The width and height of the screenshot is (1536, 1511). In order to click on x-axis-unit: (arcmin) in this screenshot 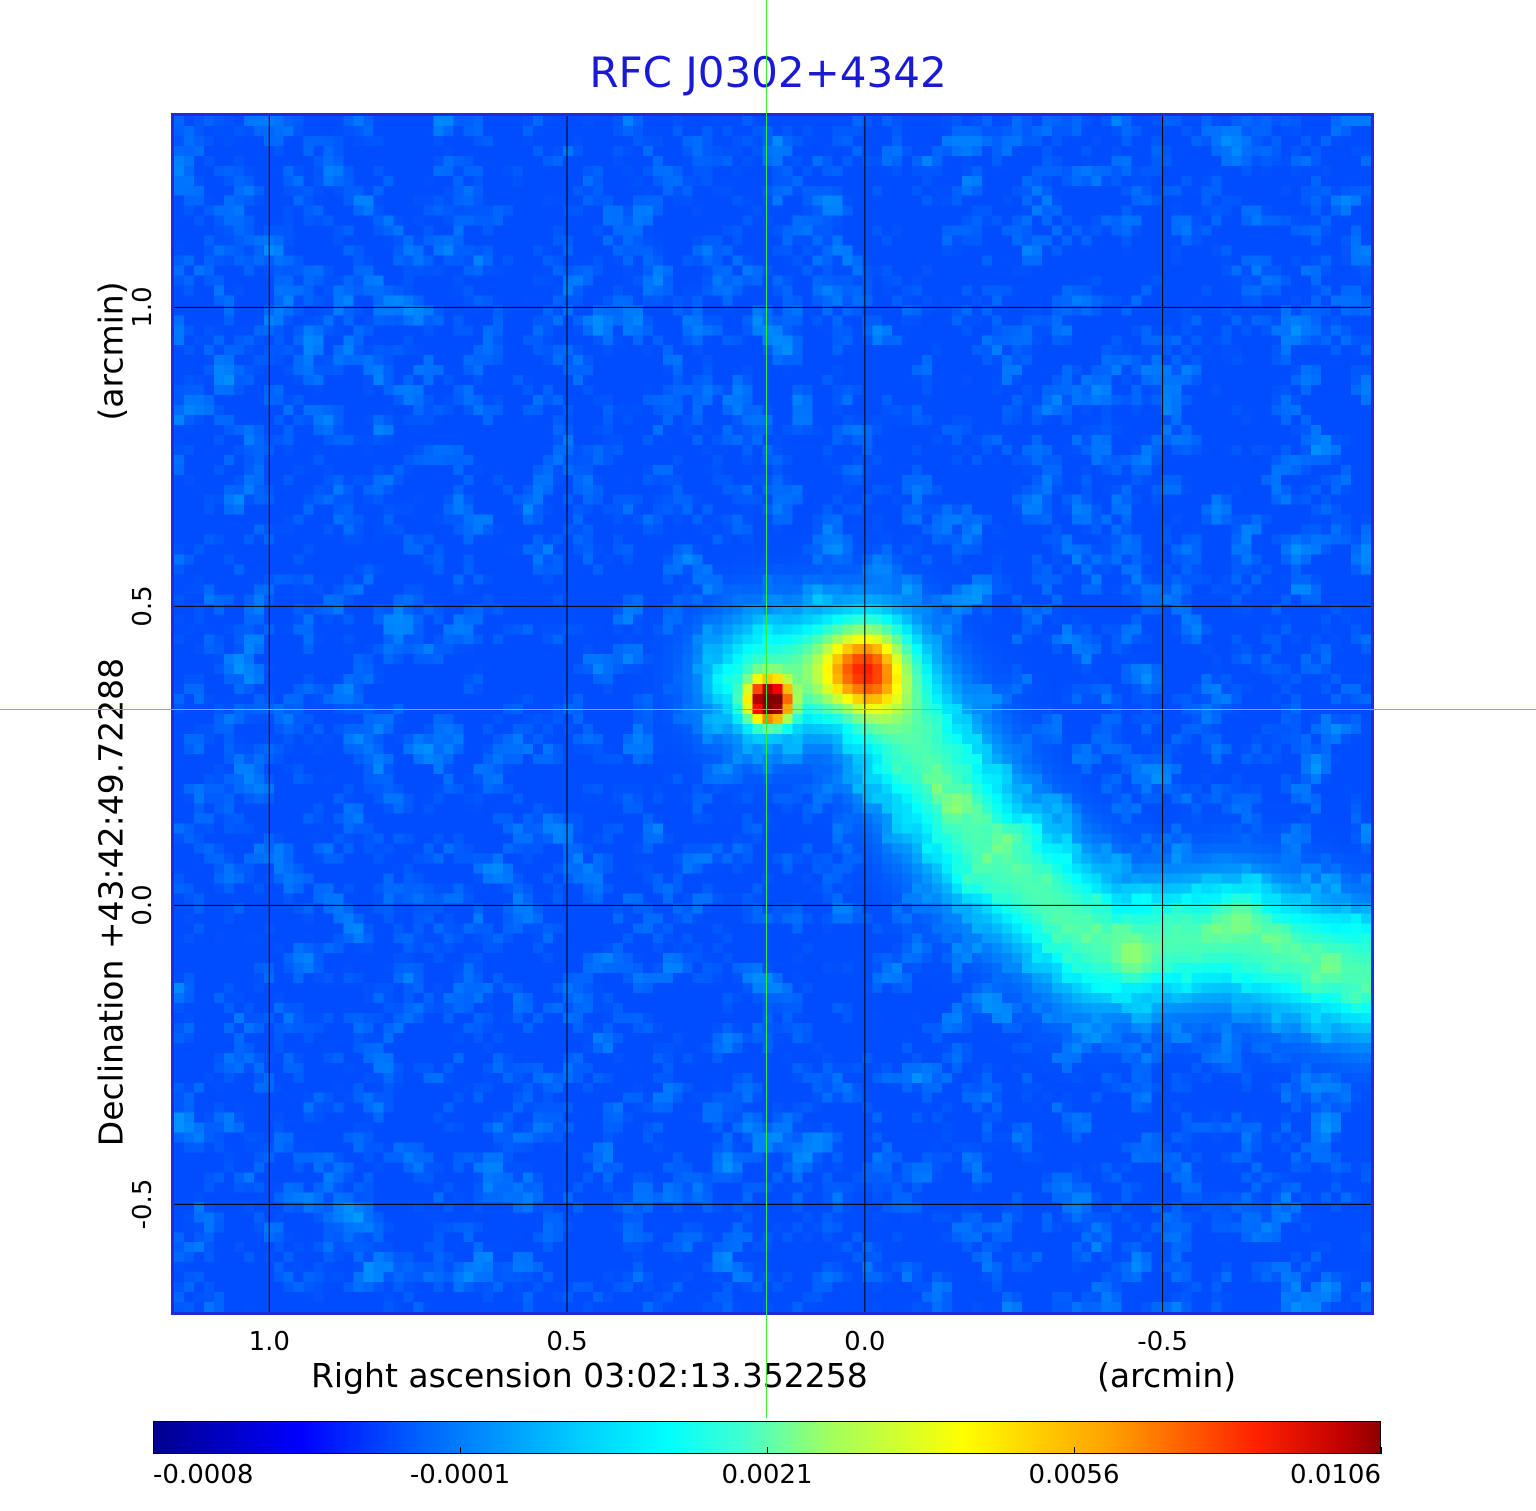, I will do `click(1167, 1375)`.